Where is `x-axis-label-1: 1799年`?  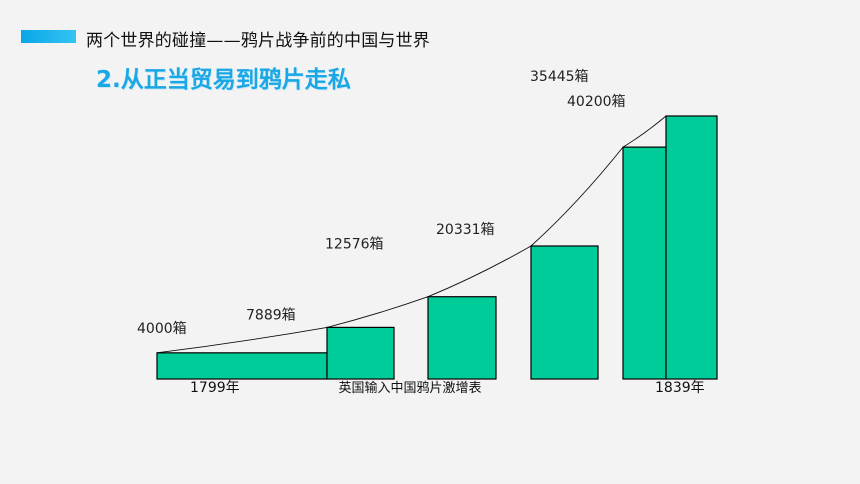
x-axis-label-1: 1799年 is located at coordinates (215, 388).